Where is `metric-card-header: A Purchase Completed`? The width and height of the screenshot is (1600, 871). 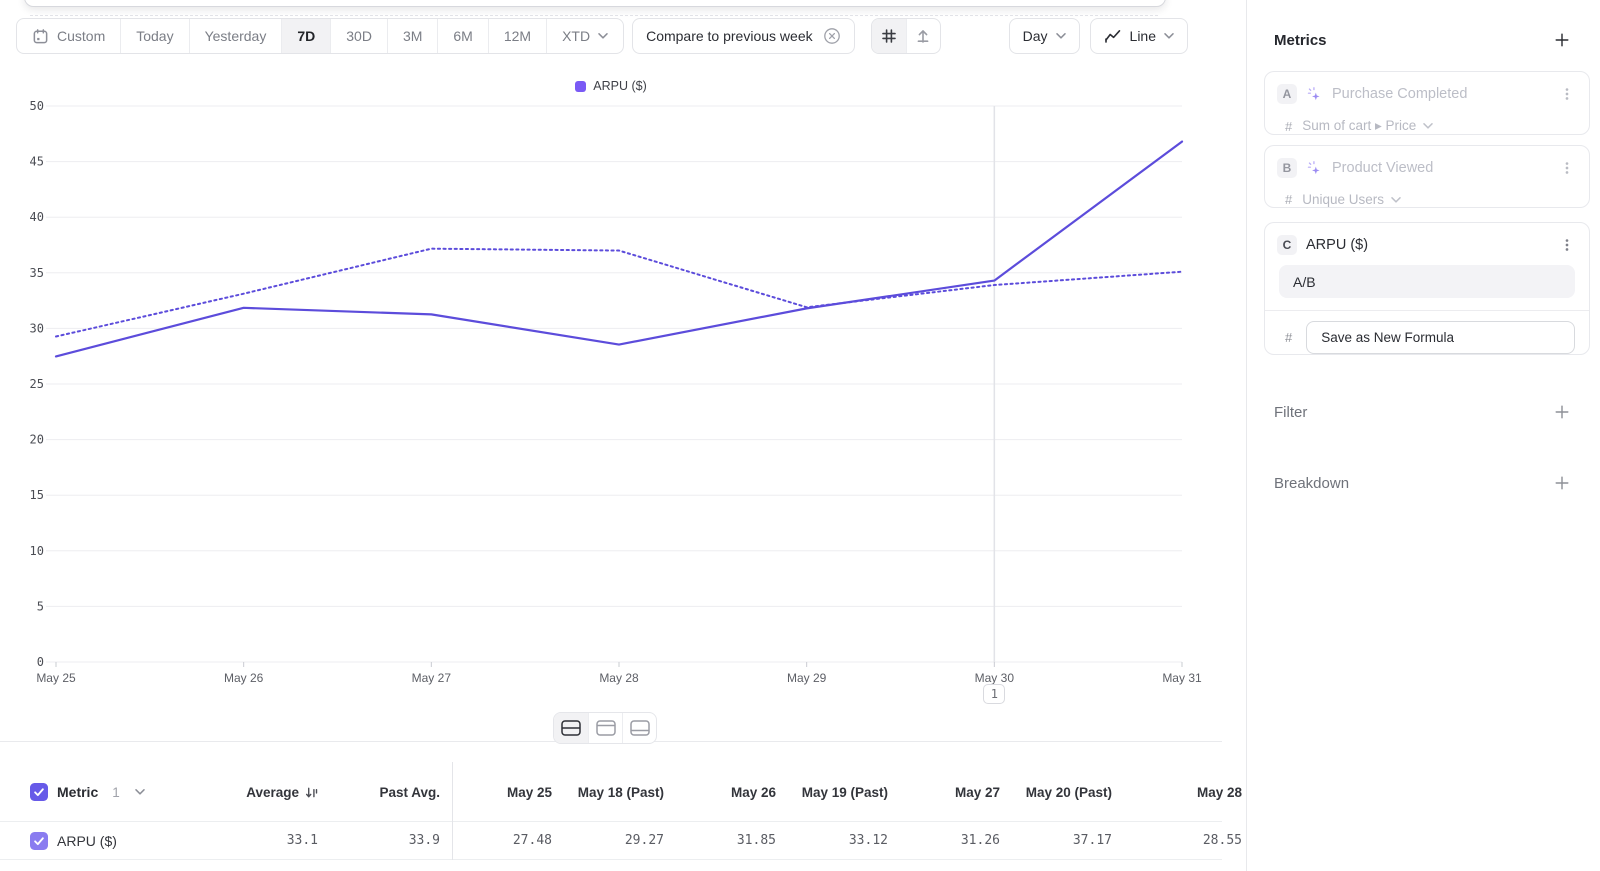
metric-card-header: A Purchase Completed is located at coordinates (1427, 88).